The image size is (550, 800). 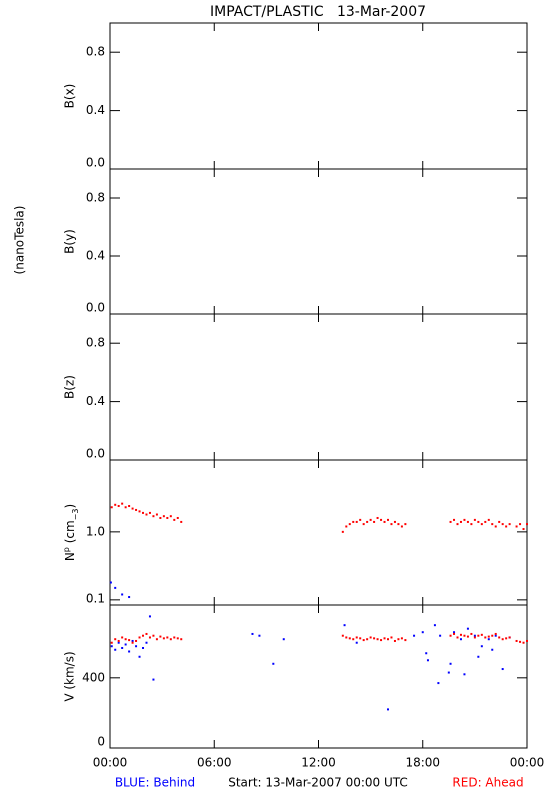 I want to click on panel-frame, so click(x=318, y=676).